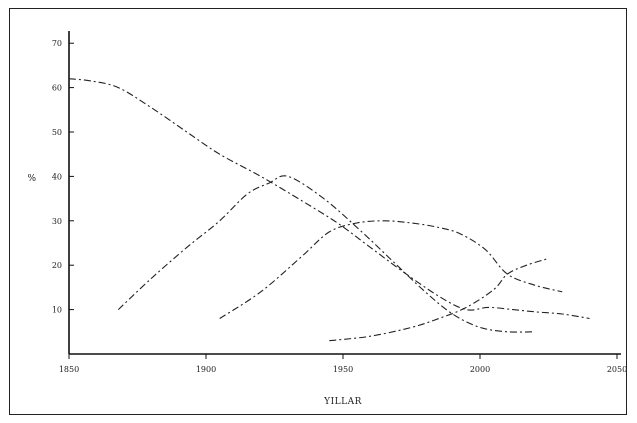  I want to click on y-tick-label: 70, so click(57, 43).